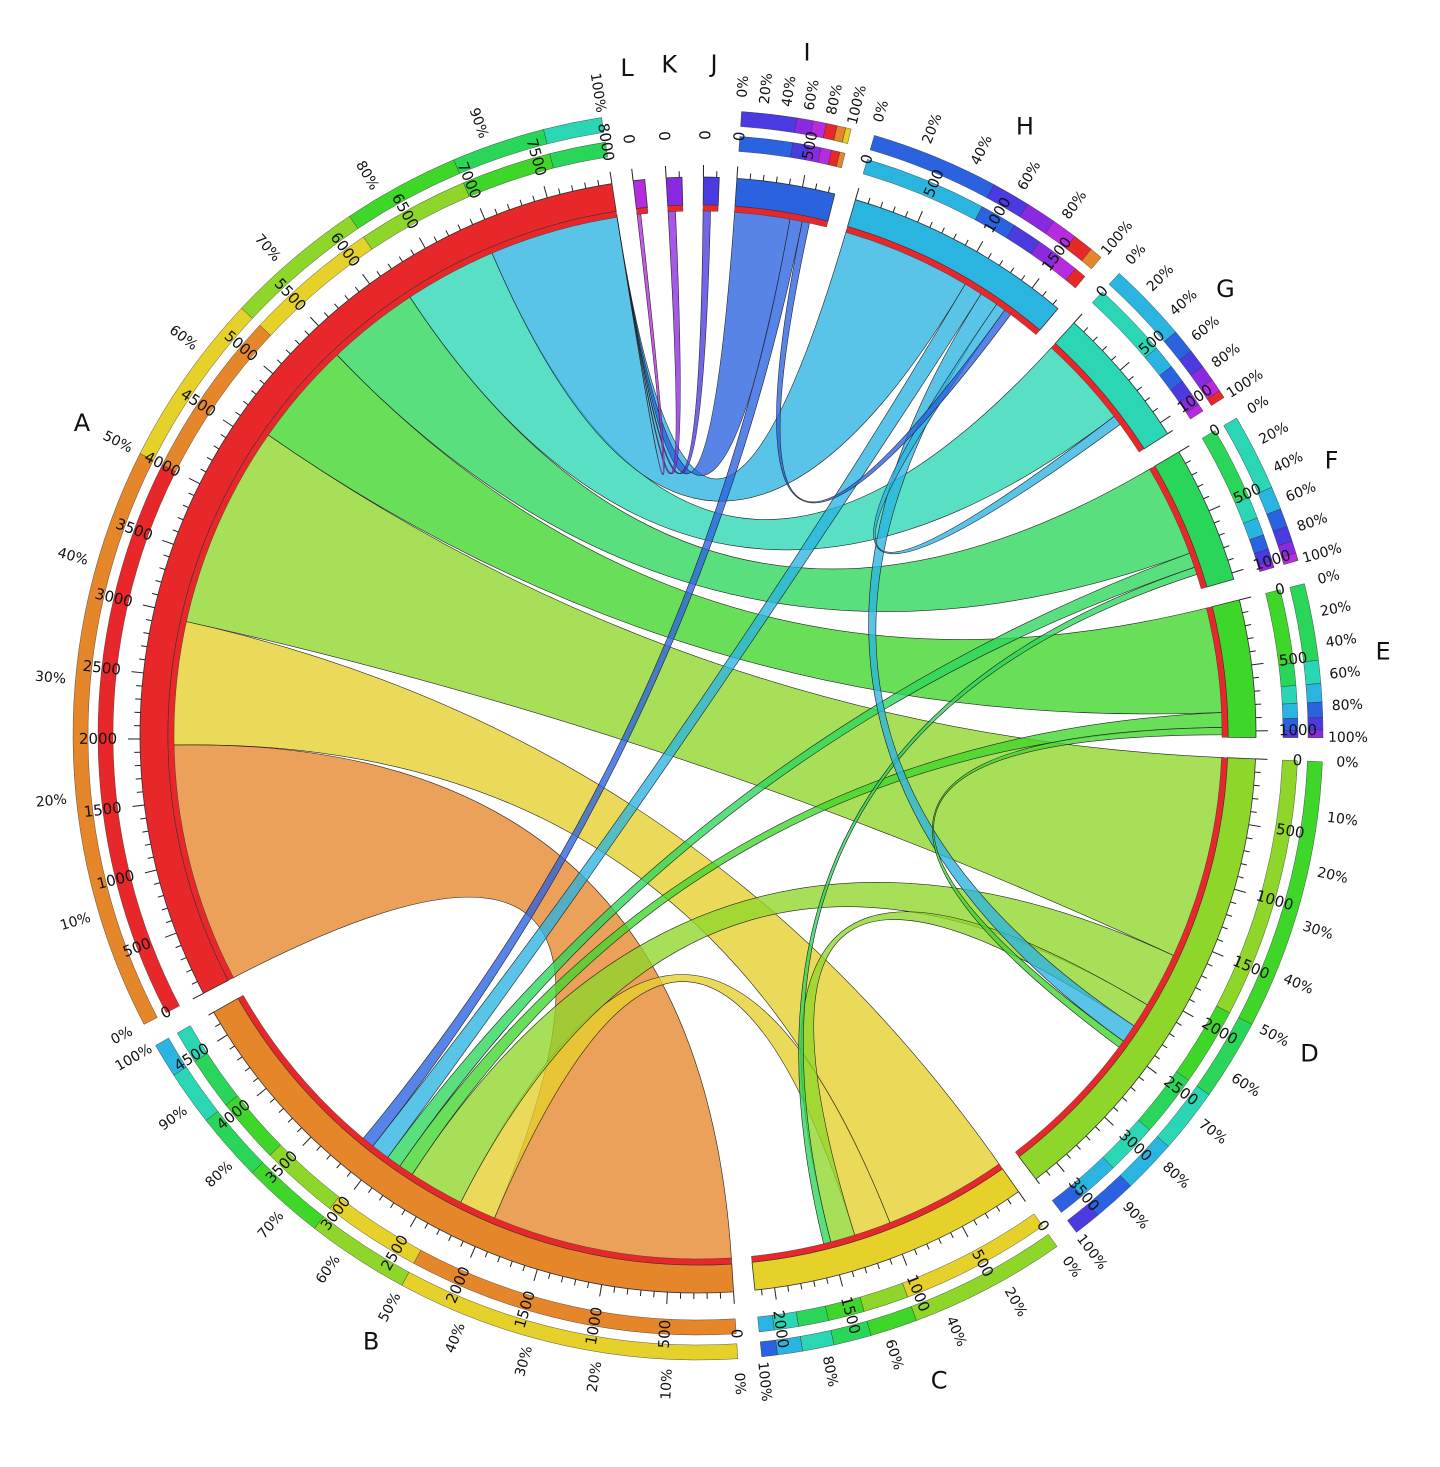 This screenshot has width=1440, height=1467. Describe the element at coordinates (121, 1036) in the screenshot. I see `pct-label-A-0%: 0%` at that location.